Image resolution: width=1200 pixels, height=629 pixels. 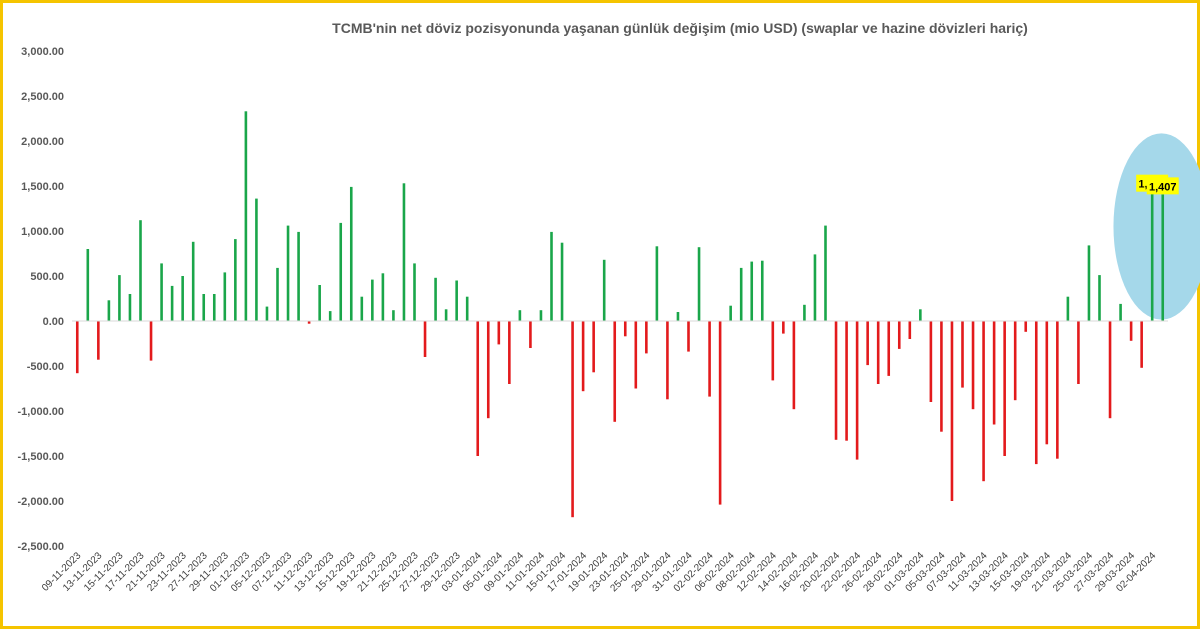 I want to click on data-label-text: 1,407, so click(x=1163, y=187).